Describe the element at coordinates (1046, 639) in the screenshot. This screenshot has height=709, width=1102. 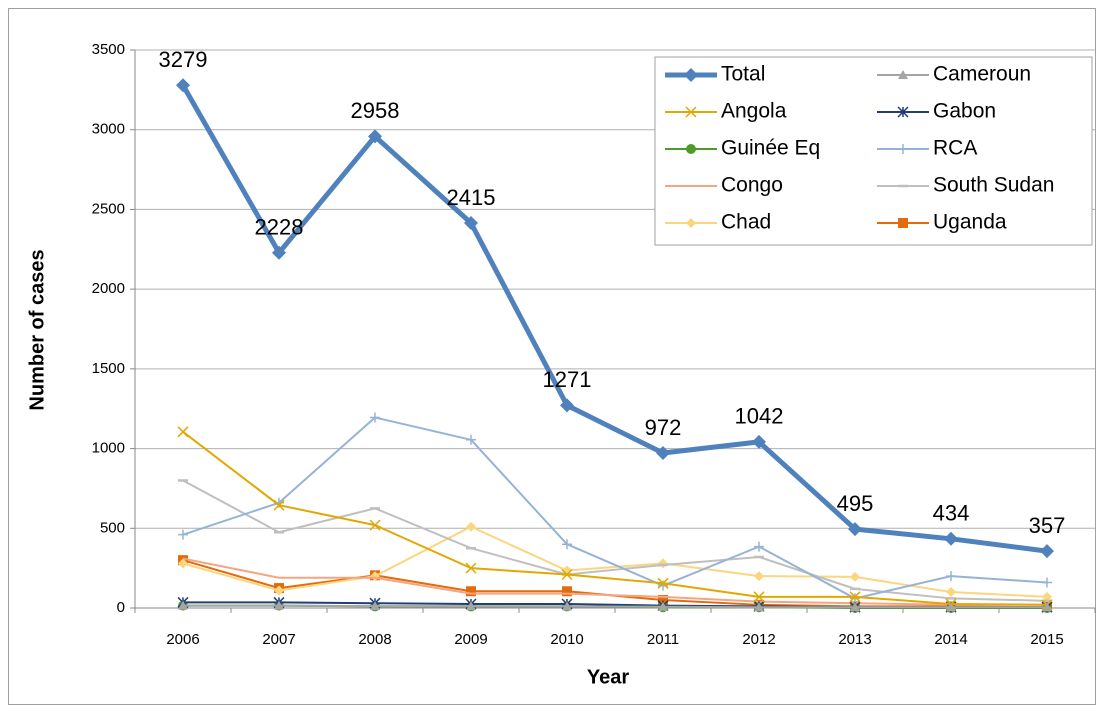
I see `x-tick-label: 2015` at that location.